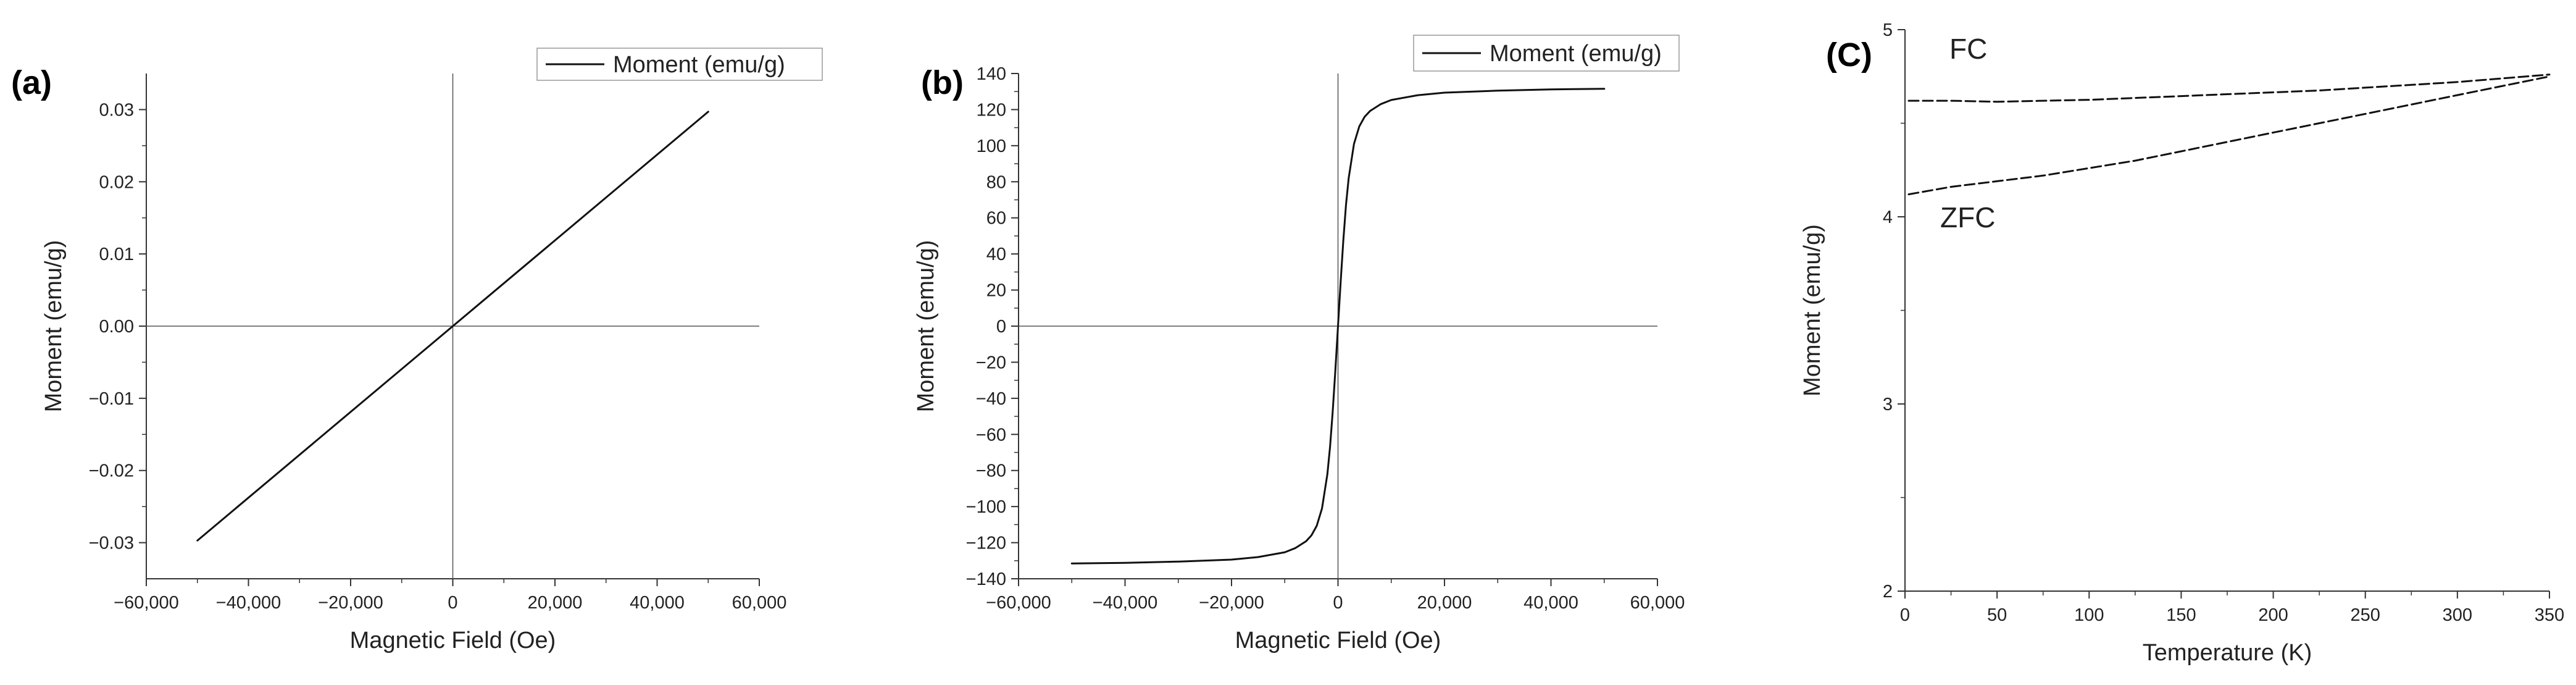  I want to click on y-tick-label: 3, so click(1888, 404).